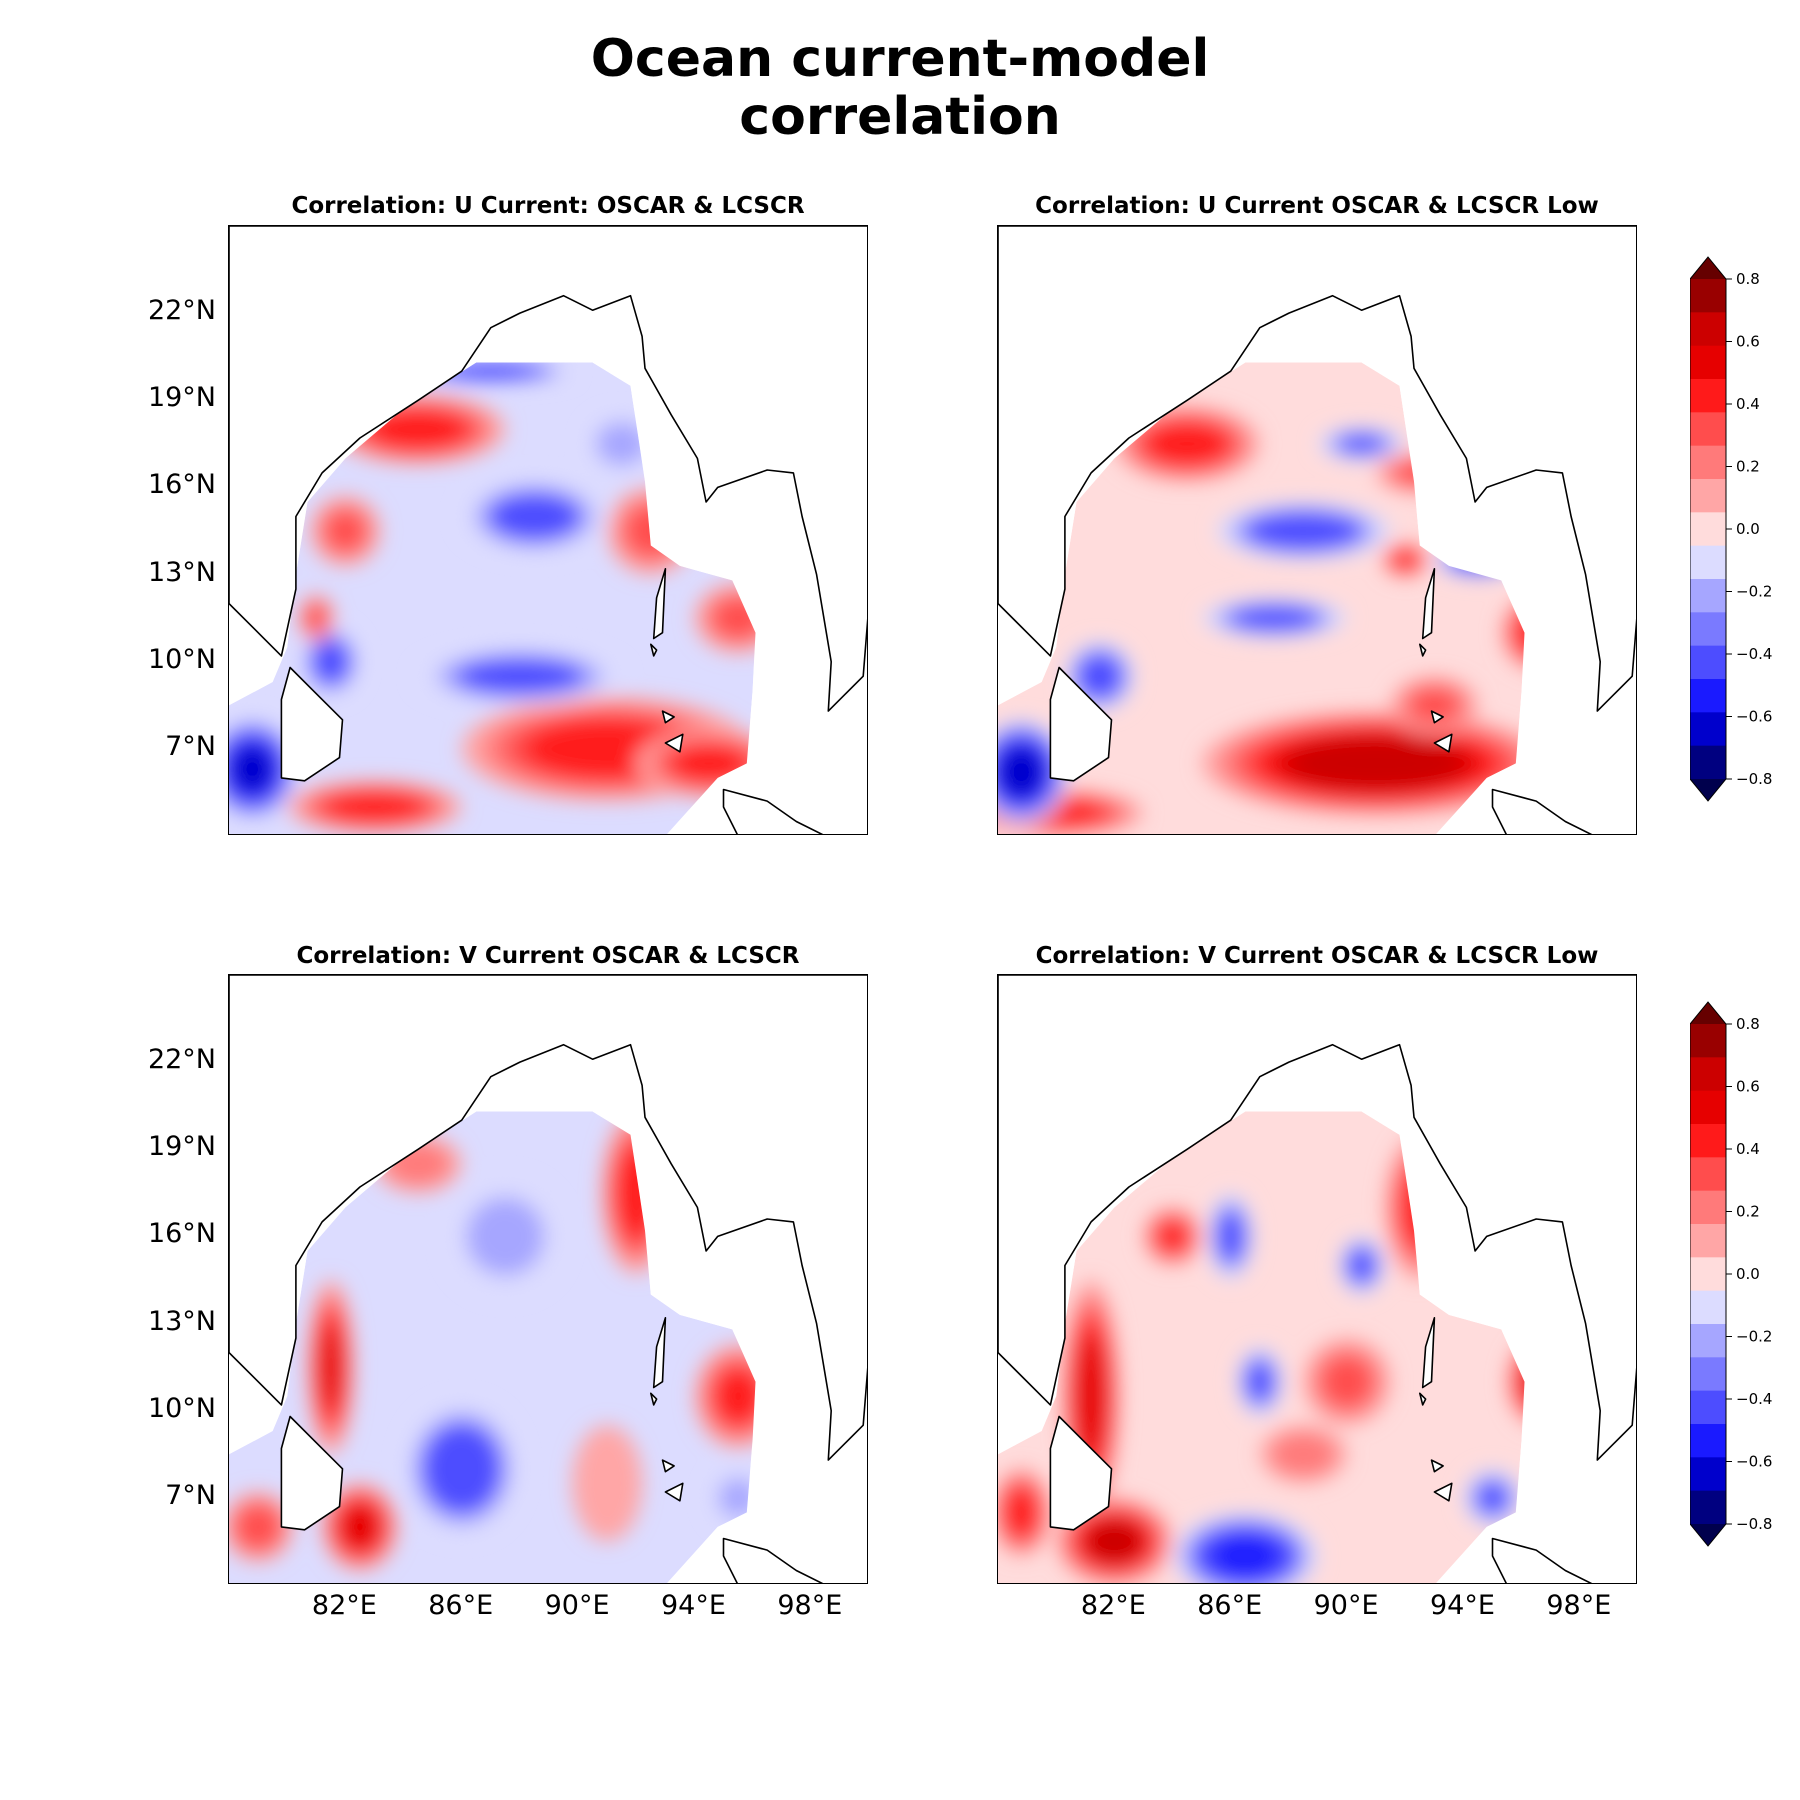  What do you see at coordinates (190, 746) in the screenshot?
I see `lat-tick-label: 7°N` at bounding box center [190, 746].